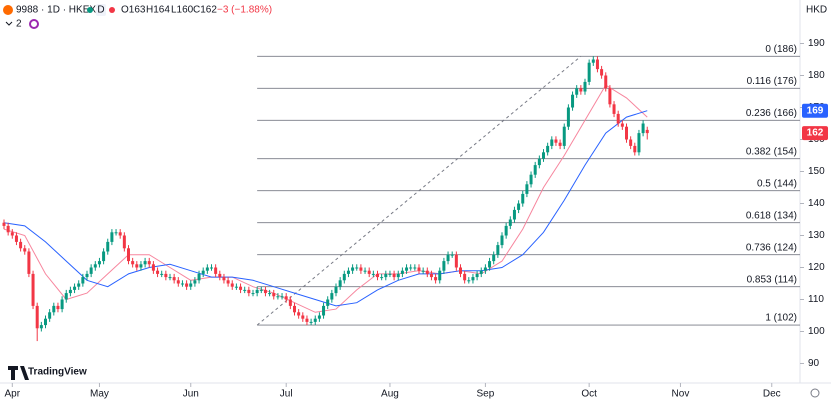 The width and height of the screenshot is (831, 402). Describe the element at coordinates (816, 75) in the screenshot. I see `y-tick-label: 180` at that location.